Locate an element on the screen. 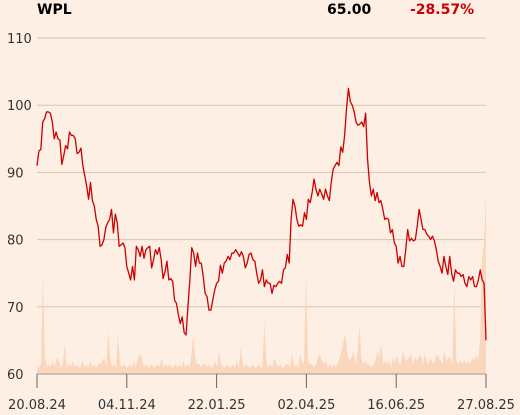 The height and width of the screenshot is (415, 520). y-tick-label-100: 100 is located at coordinates (19, 106).